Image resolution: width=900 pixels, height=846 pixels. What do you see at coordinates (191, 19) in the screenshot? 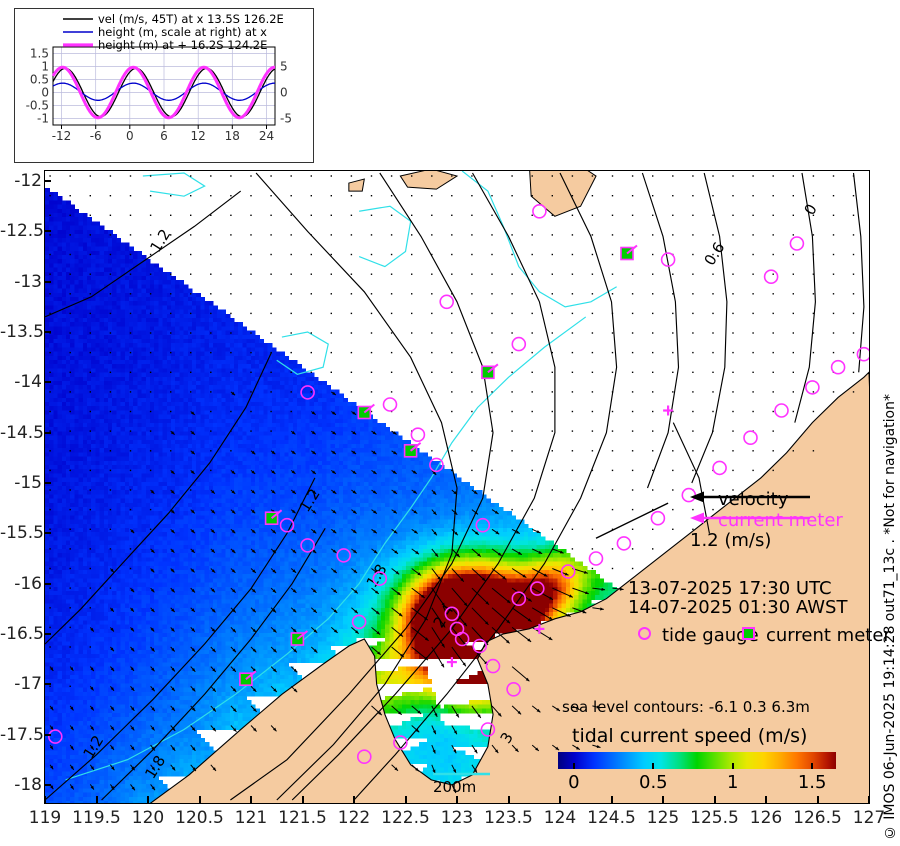
I see `inset-legend-label: vel (m/s, 45T) at x 13.5S 126.2E` at bounding box center [191, 19].